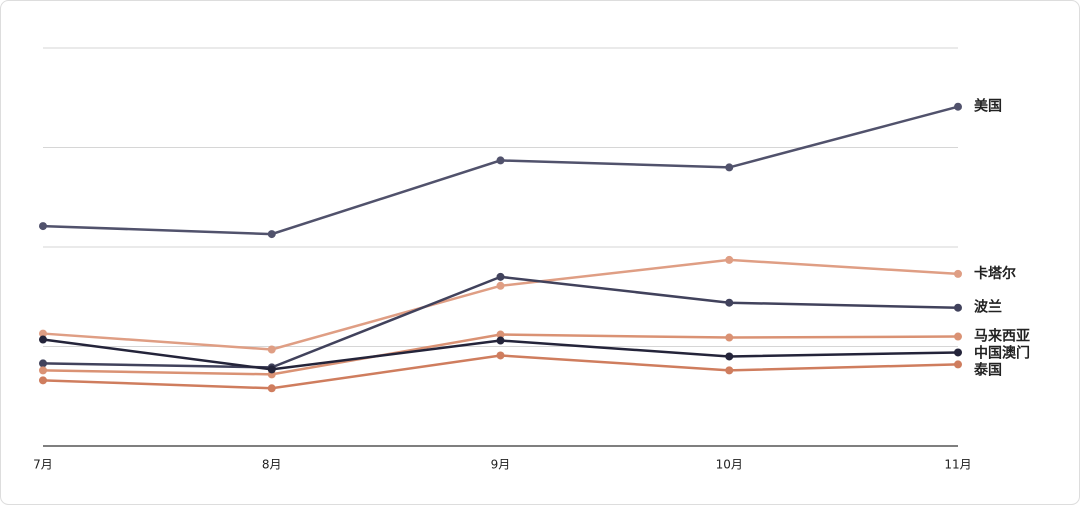 This screenshot has width=1080, height=505. I want to click on legend-label: 中国澳门, so click(1002, 353).